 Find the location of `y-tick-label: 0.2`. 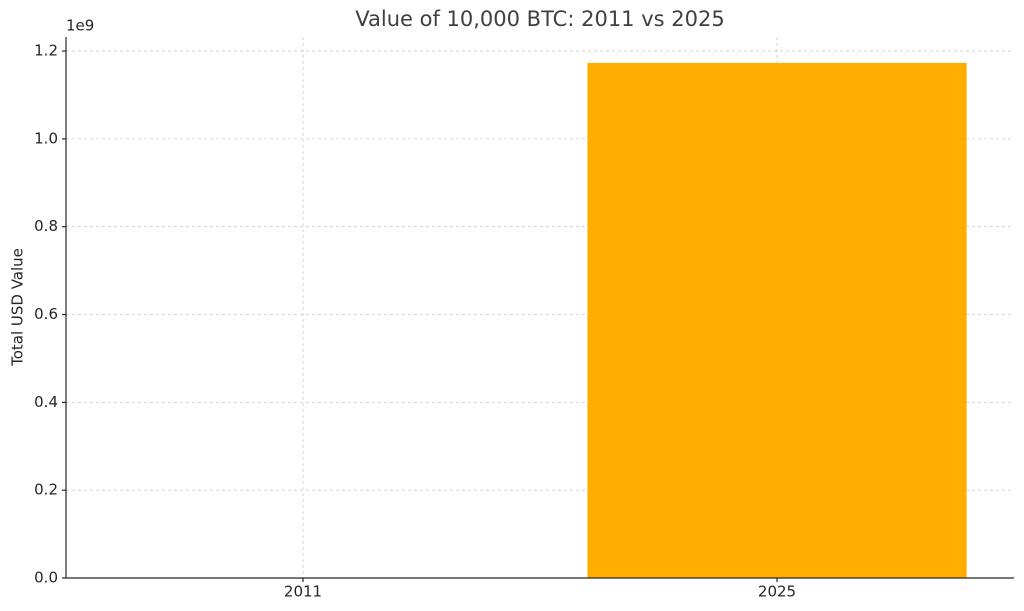

y-tick-label: 0.2 is located at coordinates (46, 490).